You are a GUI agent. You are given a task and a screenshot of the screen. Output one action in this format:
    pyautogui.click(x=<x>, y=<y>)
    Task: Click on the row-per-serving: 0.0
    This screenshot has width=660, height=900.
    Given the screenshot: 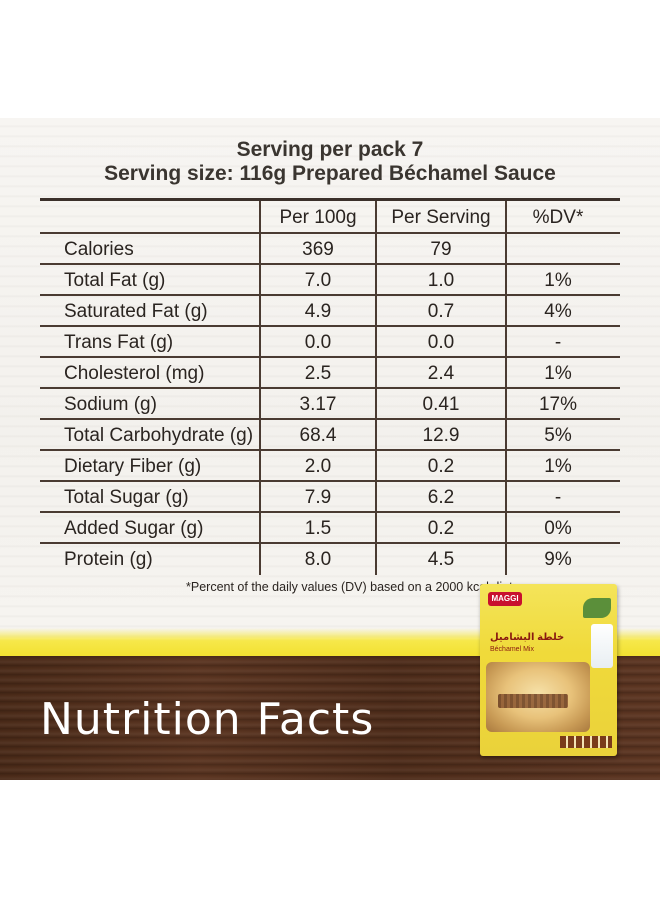 What is the action you would take?
    pyautogui.click(x=441, y=342)
    